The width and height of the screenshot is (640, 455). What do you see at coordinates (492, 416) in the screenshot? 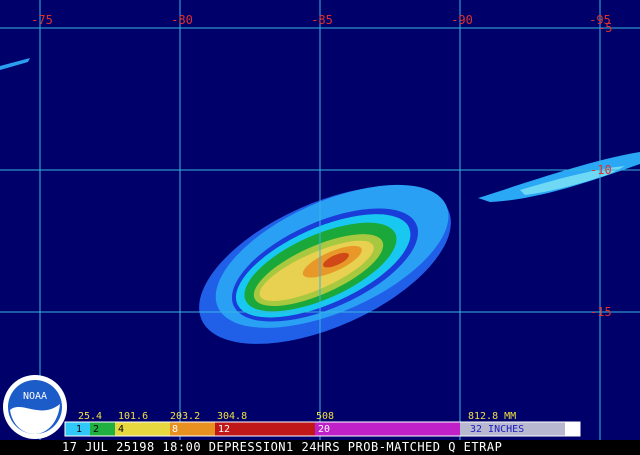
I see `mm-label: 812.8 MM` at bounding box center [492, 416].